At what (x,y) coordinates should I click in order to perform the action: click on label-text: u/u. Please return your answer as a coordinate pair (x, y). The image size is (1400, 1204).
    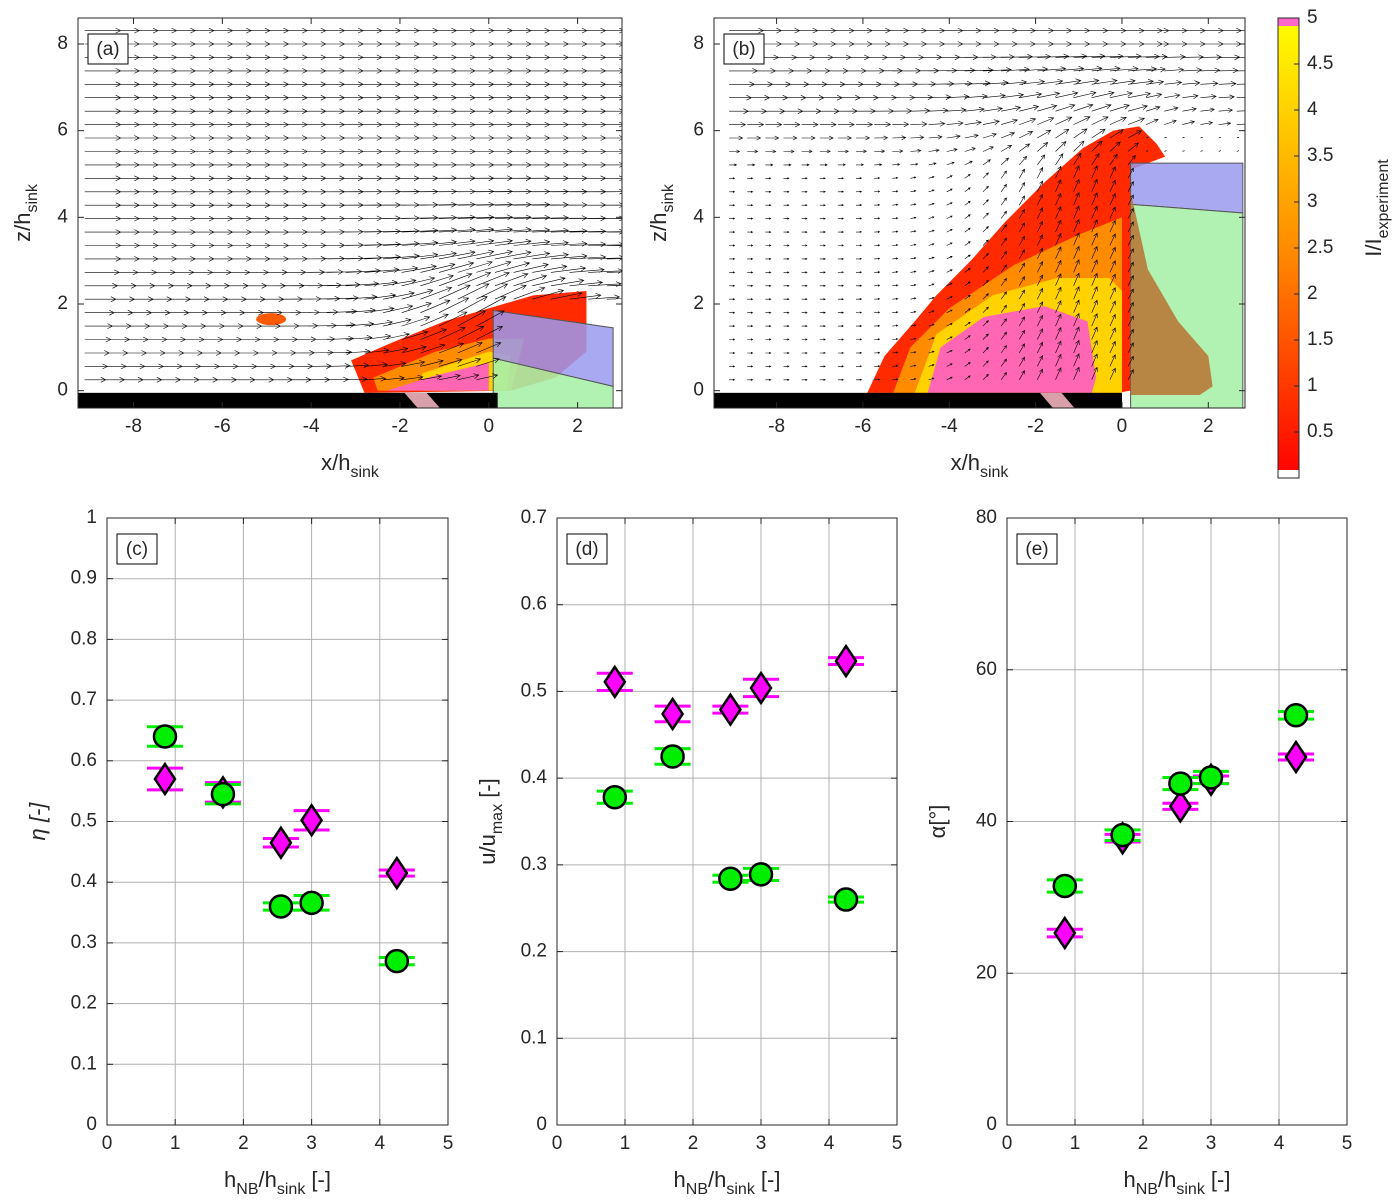
    Looking at the image, I should click on (487, 849).